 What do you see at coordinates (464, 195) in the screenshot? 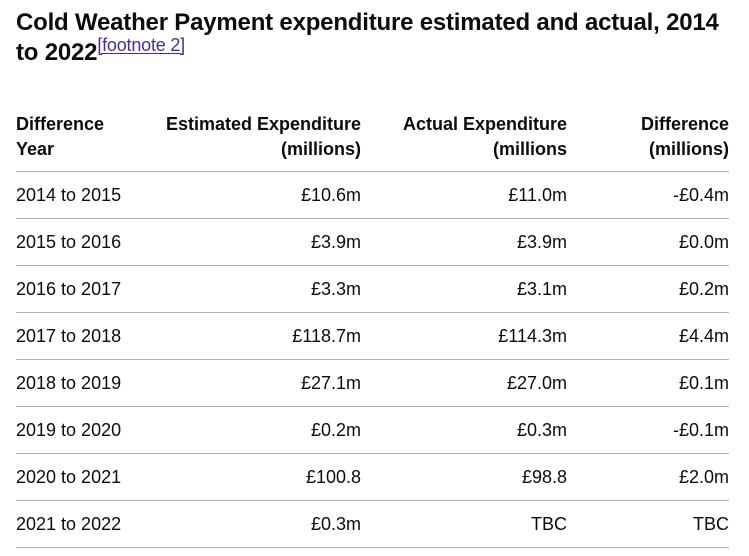
I see `cell-actual: £11.0m` at bounding box center [464, 195].